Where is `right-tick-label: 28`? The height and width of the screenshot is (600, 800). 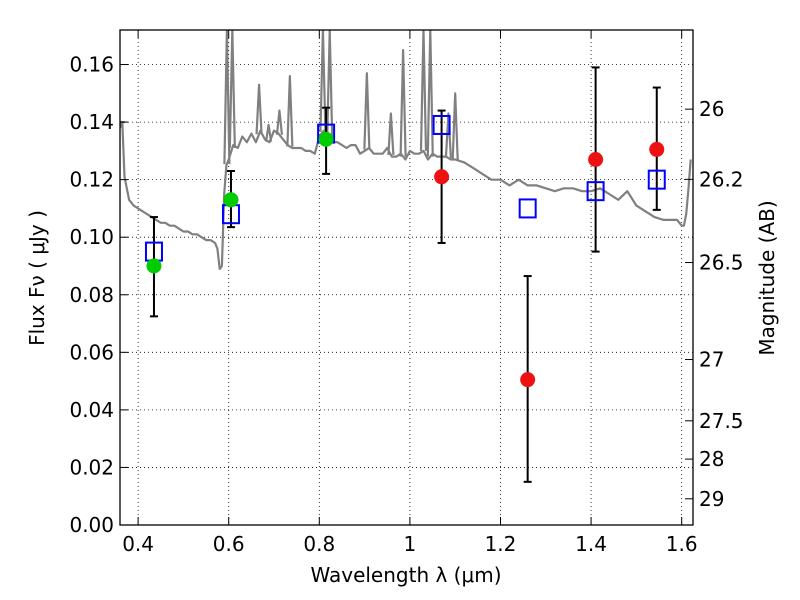
right-tick-label: 28 is located at coordinates (711, 459).